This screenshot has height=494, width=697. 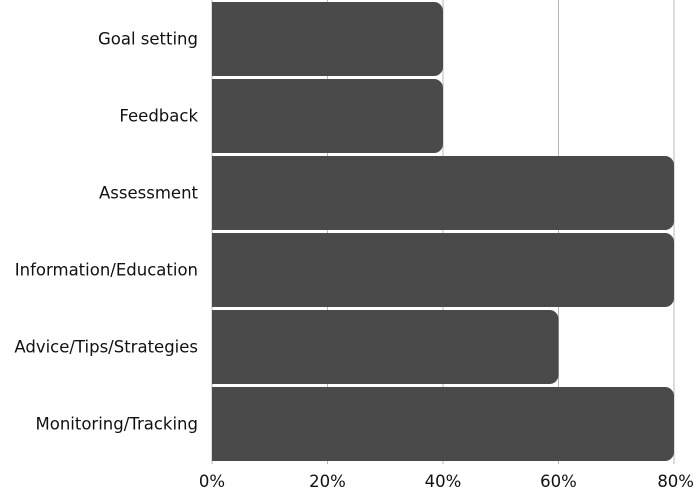 I want to click on bar-5-edge, so click(x=218, y=424).